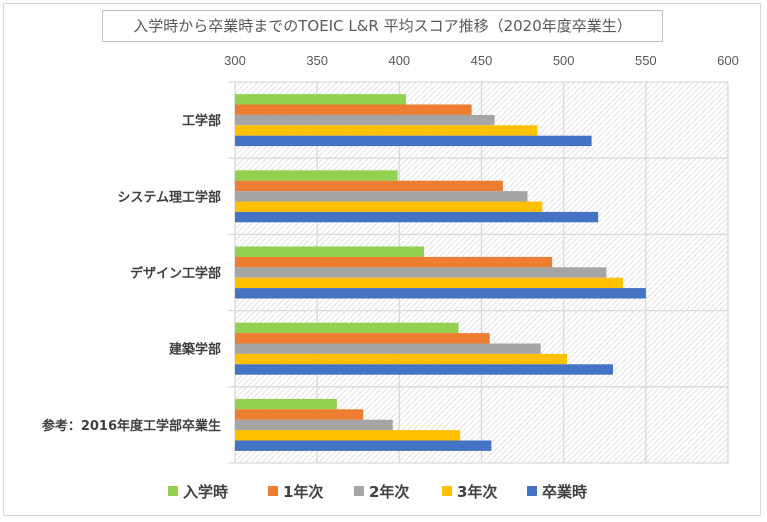 This screenshot has height=522, width=767. What do you see at coordinates (482, 60) in the screenshot?
I see `x-tick-label: 450` at bounding box center [482, 60].